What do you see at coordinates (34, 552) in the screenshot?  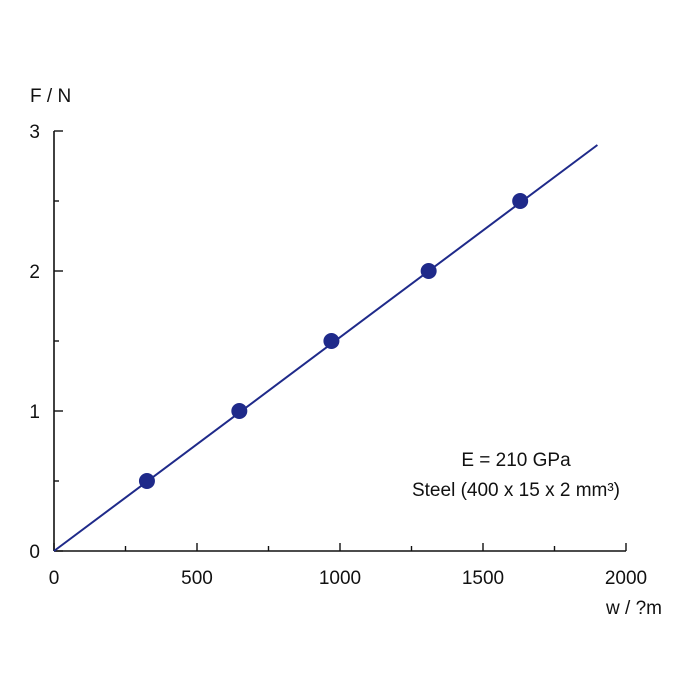 I see `y-tick-label: 0` at bounding box center [34, 552].